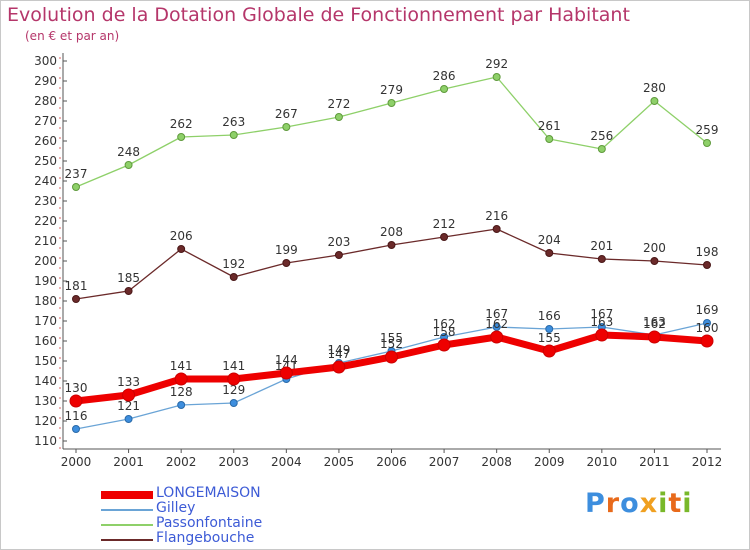  What do you see at coordinates (181, 462) in the screenshot?
I see `x-tick-label: 2002` at bounding box center [181, 462].